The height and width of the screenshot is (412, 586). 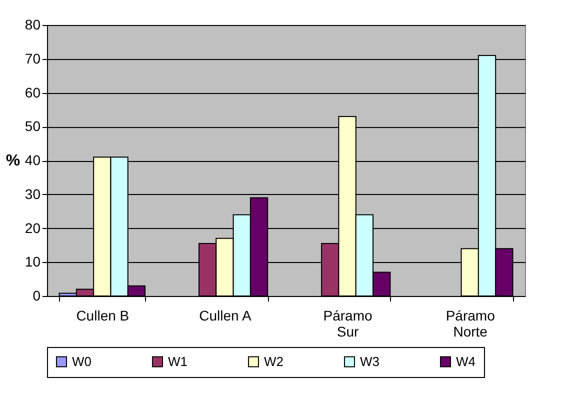 What do you see at coordinates (274, 361) in the screenshot?
I see `legend-label: W2` at bounding box center [274, 361].